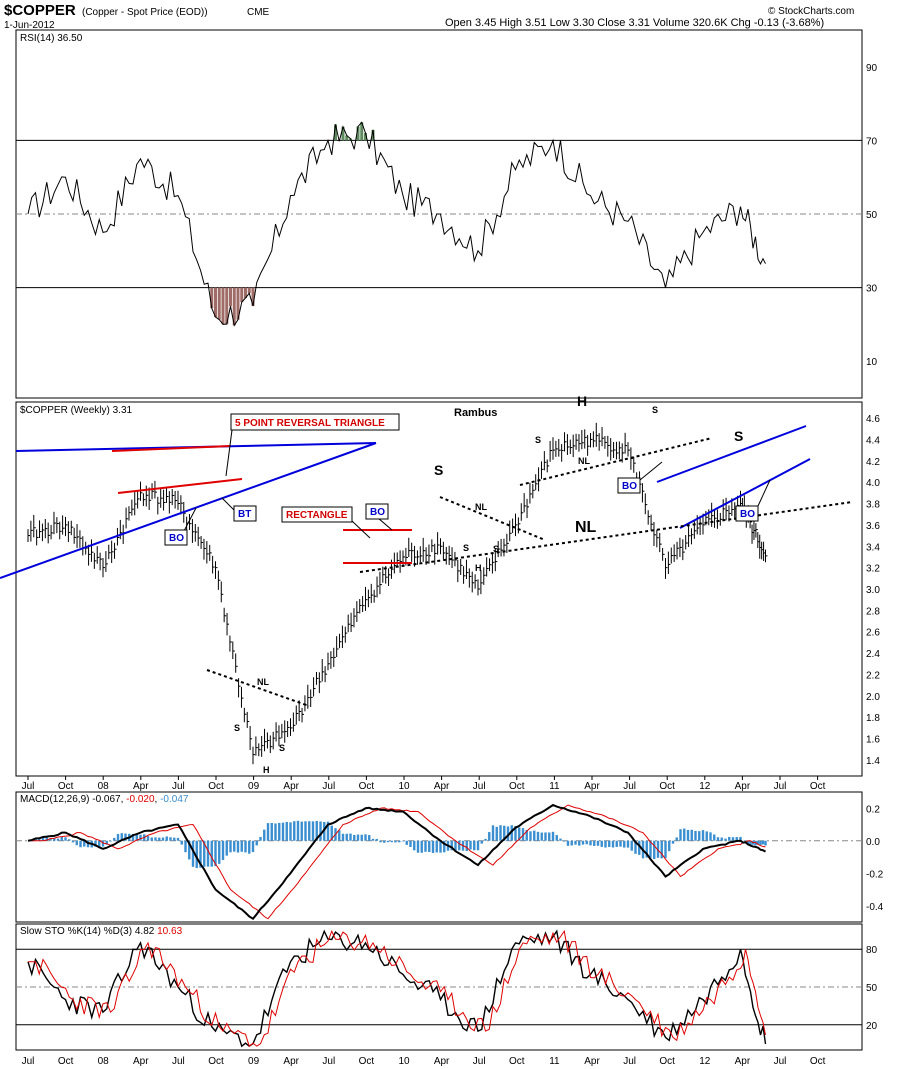  I want to click on macd-label: MACD(12,26,9) -0.067, -0.020, -0.047, so click(104, 799).